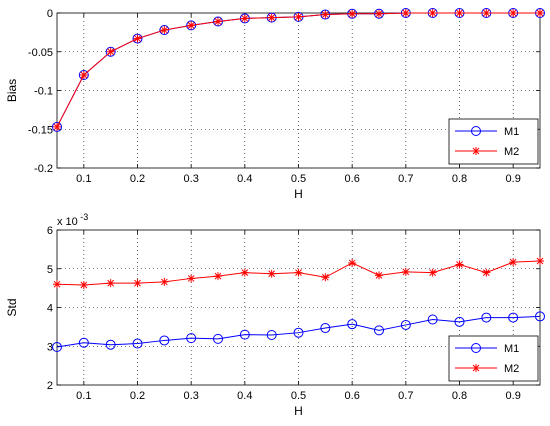  What do you see at coordinates (50, 231) in the screenshot?
I see `y-tick-label: 6` at bounding box center [50, 231].